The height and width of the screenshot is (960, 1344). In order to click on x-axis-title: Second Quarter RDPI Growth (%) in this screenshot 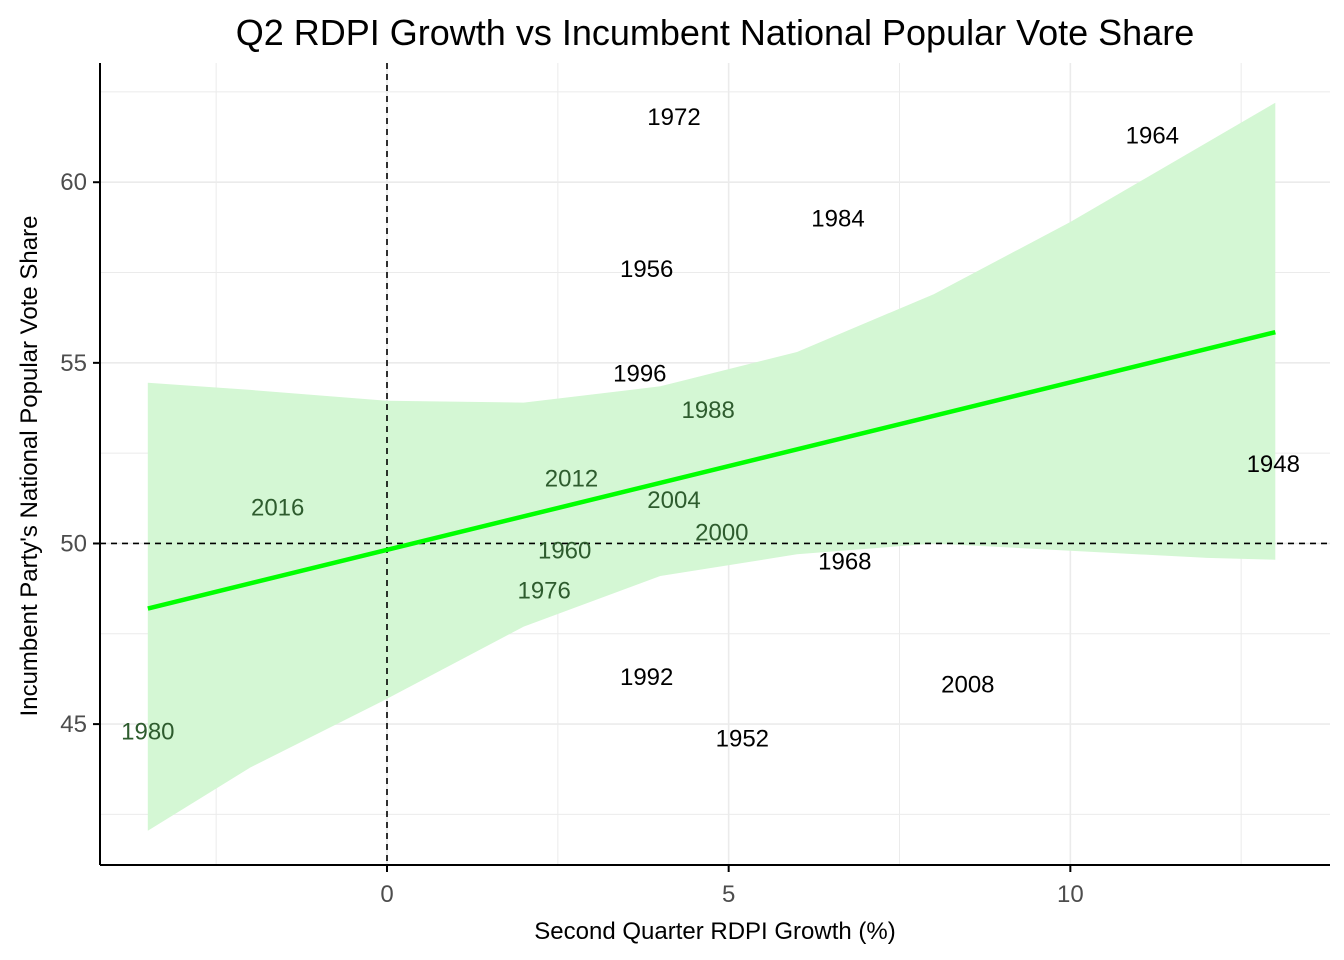, I will do `click(714, 931)`.